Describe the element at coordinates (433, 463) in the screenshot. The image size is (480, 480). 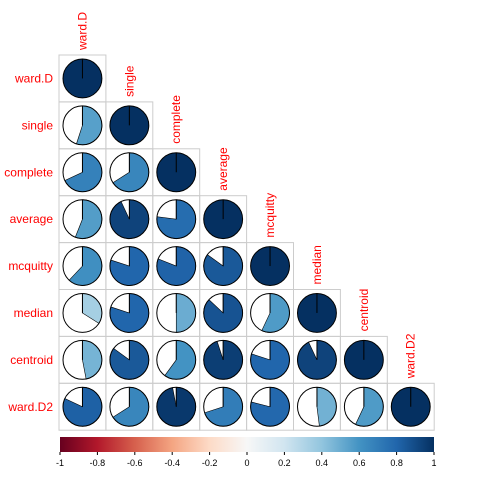
I see `colorbar-tick-label: 1` at that location.